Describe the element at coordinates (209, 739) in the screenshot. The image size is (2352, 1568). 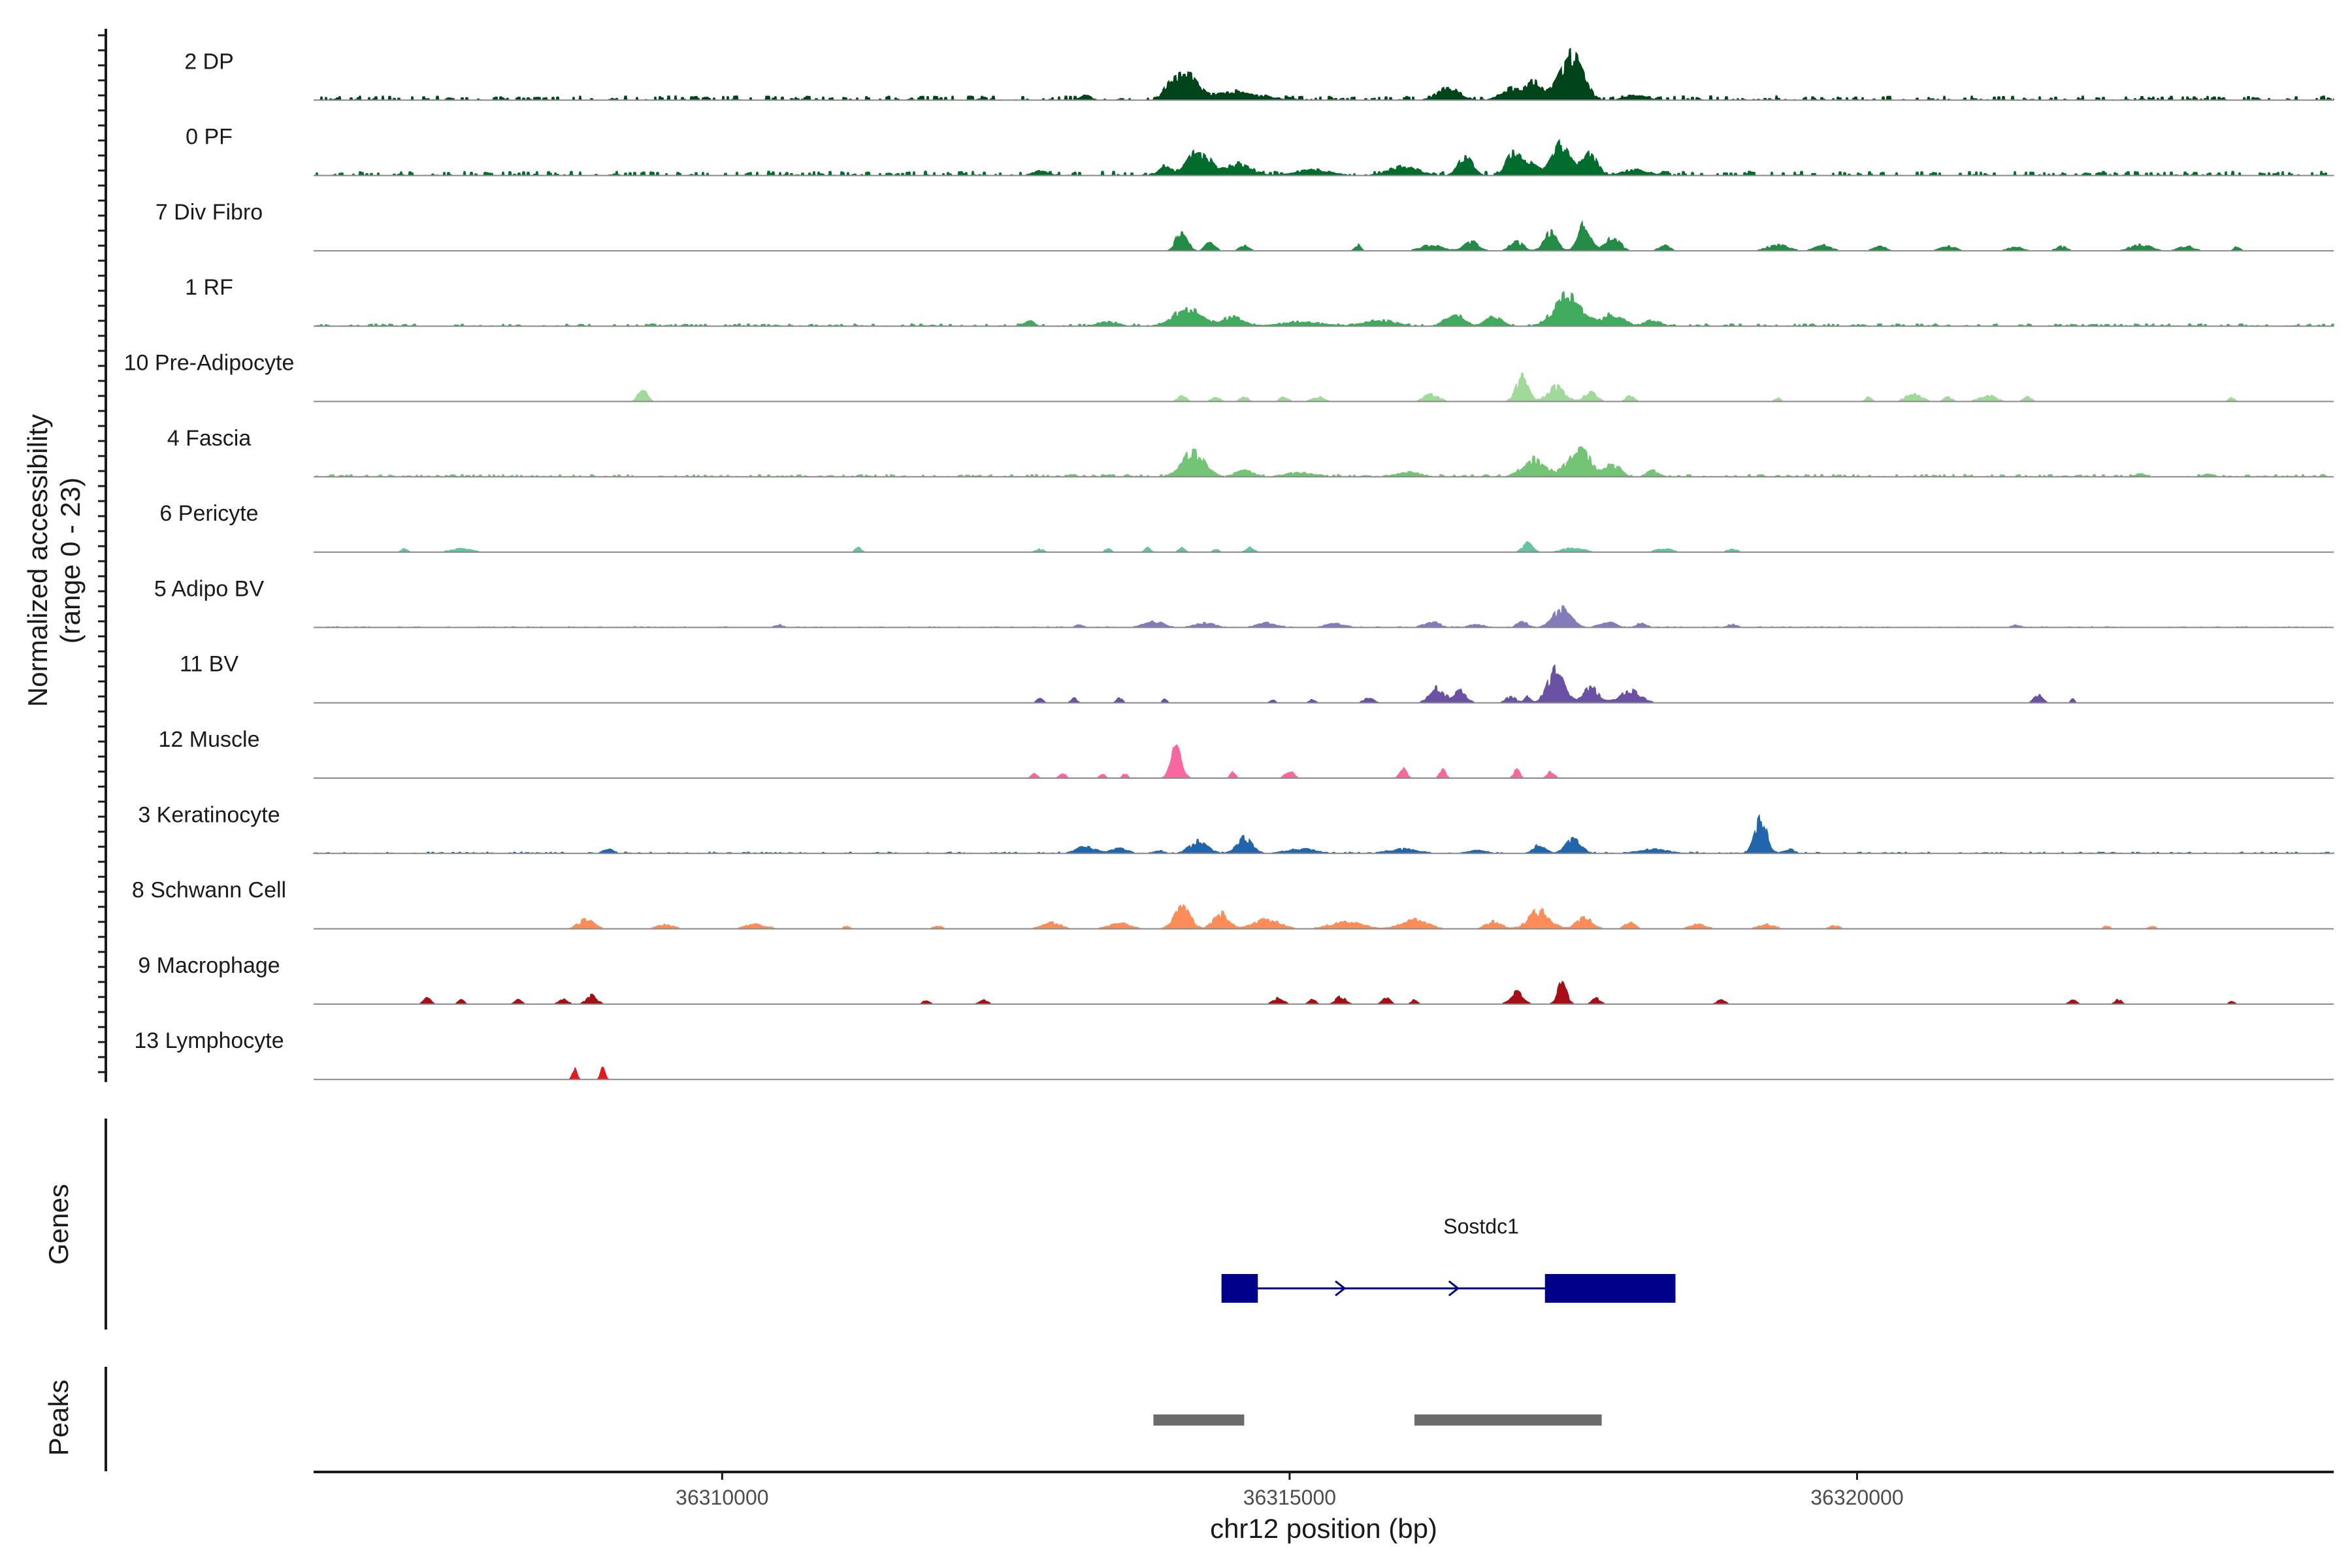
I see `track-label: 12 Muscle` at that location.